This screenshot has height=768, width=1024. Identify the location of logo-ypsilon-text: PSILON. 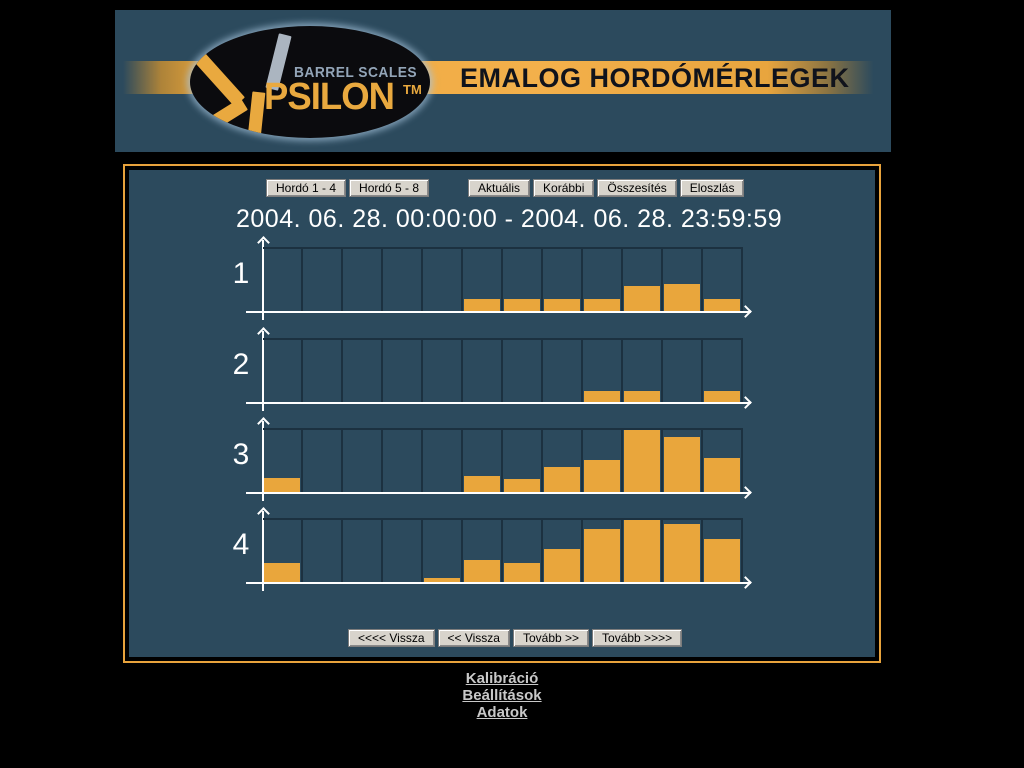
(329, 97).